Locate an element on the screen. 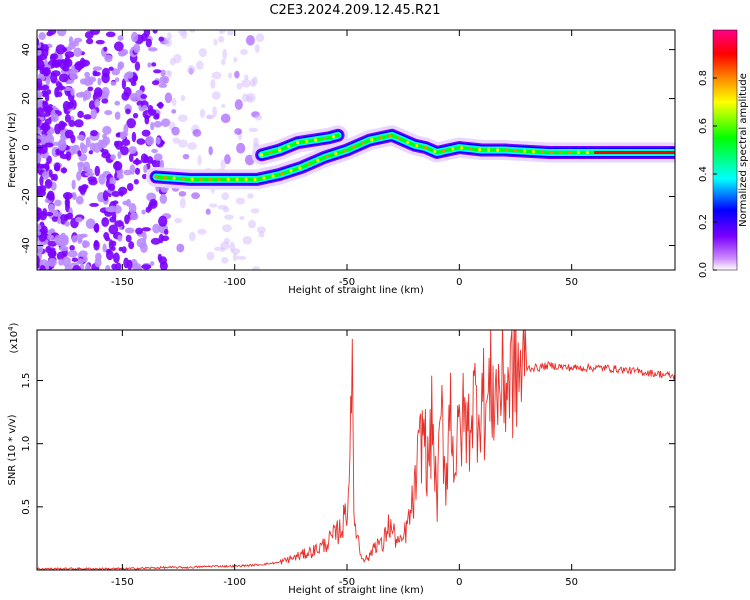 The height and width of the screenshot is (600, 750). snr-xtick-label: -150 is located at coordinates (122, 582).